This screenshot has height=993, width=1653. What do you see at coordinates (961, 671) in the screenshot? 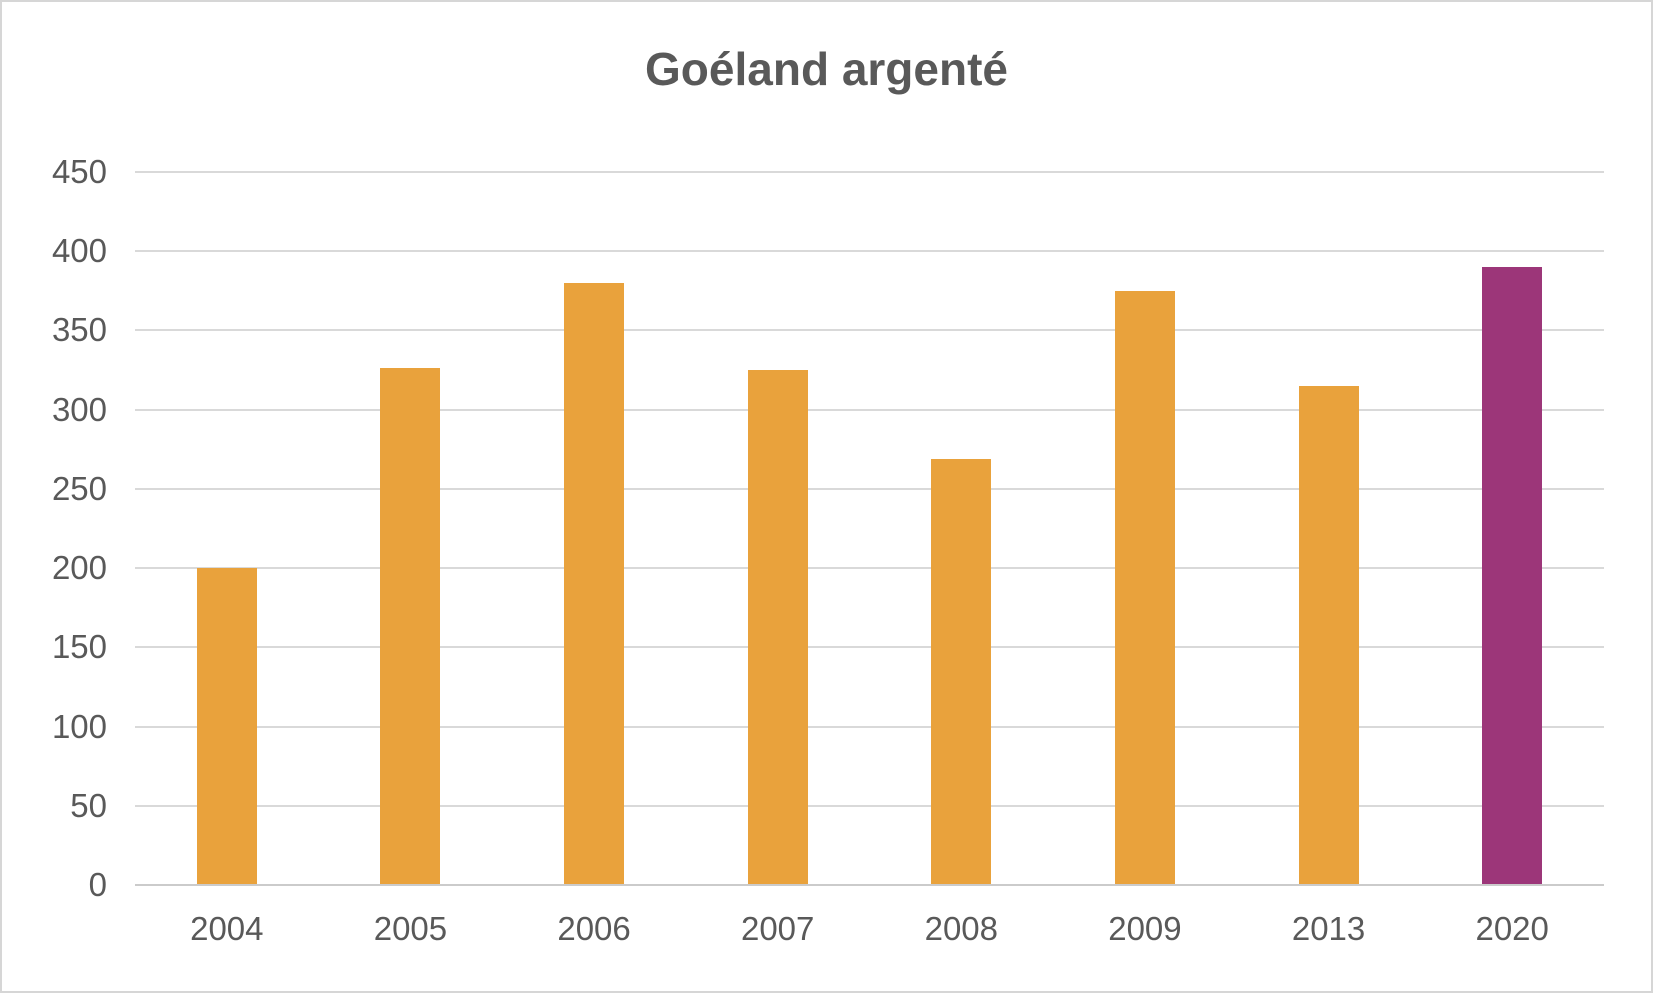
I see `bar-2008` at bounding box center [961, 671].